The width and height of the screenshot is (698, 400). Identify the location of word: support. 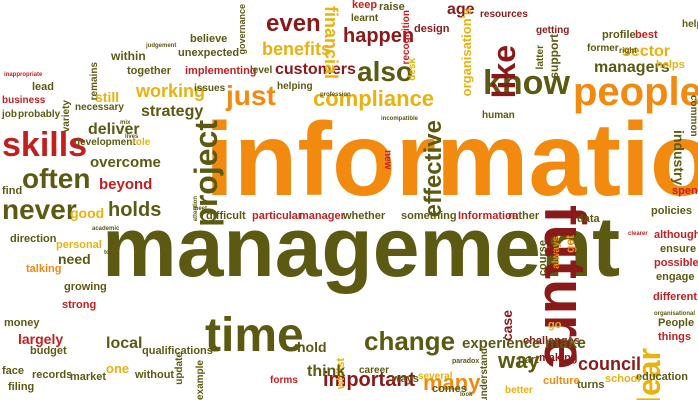
(554, 56).